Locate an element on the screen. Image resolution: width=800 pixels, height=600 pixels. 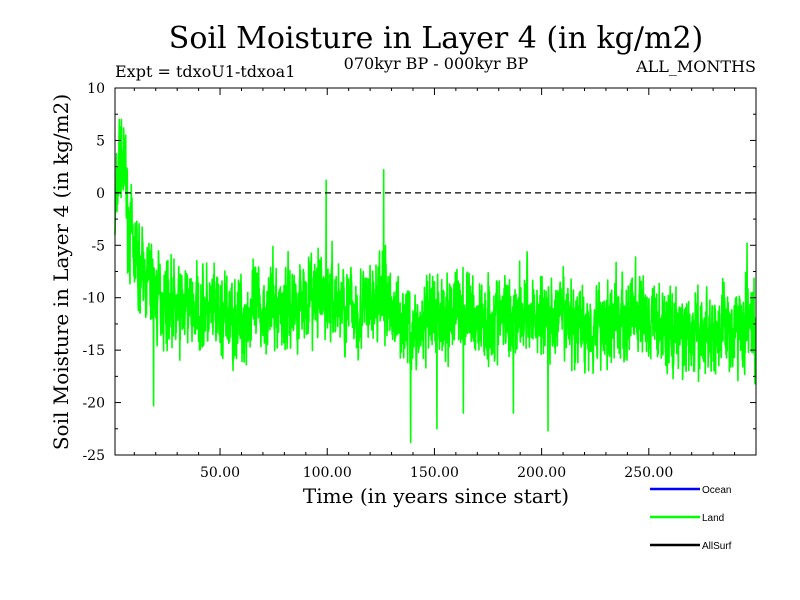
x-tick-label: 150.00 is located at coordinates (434, 473).